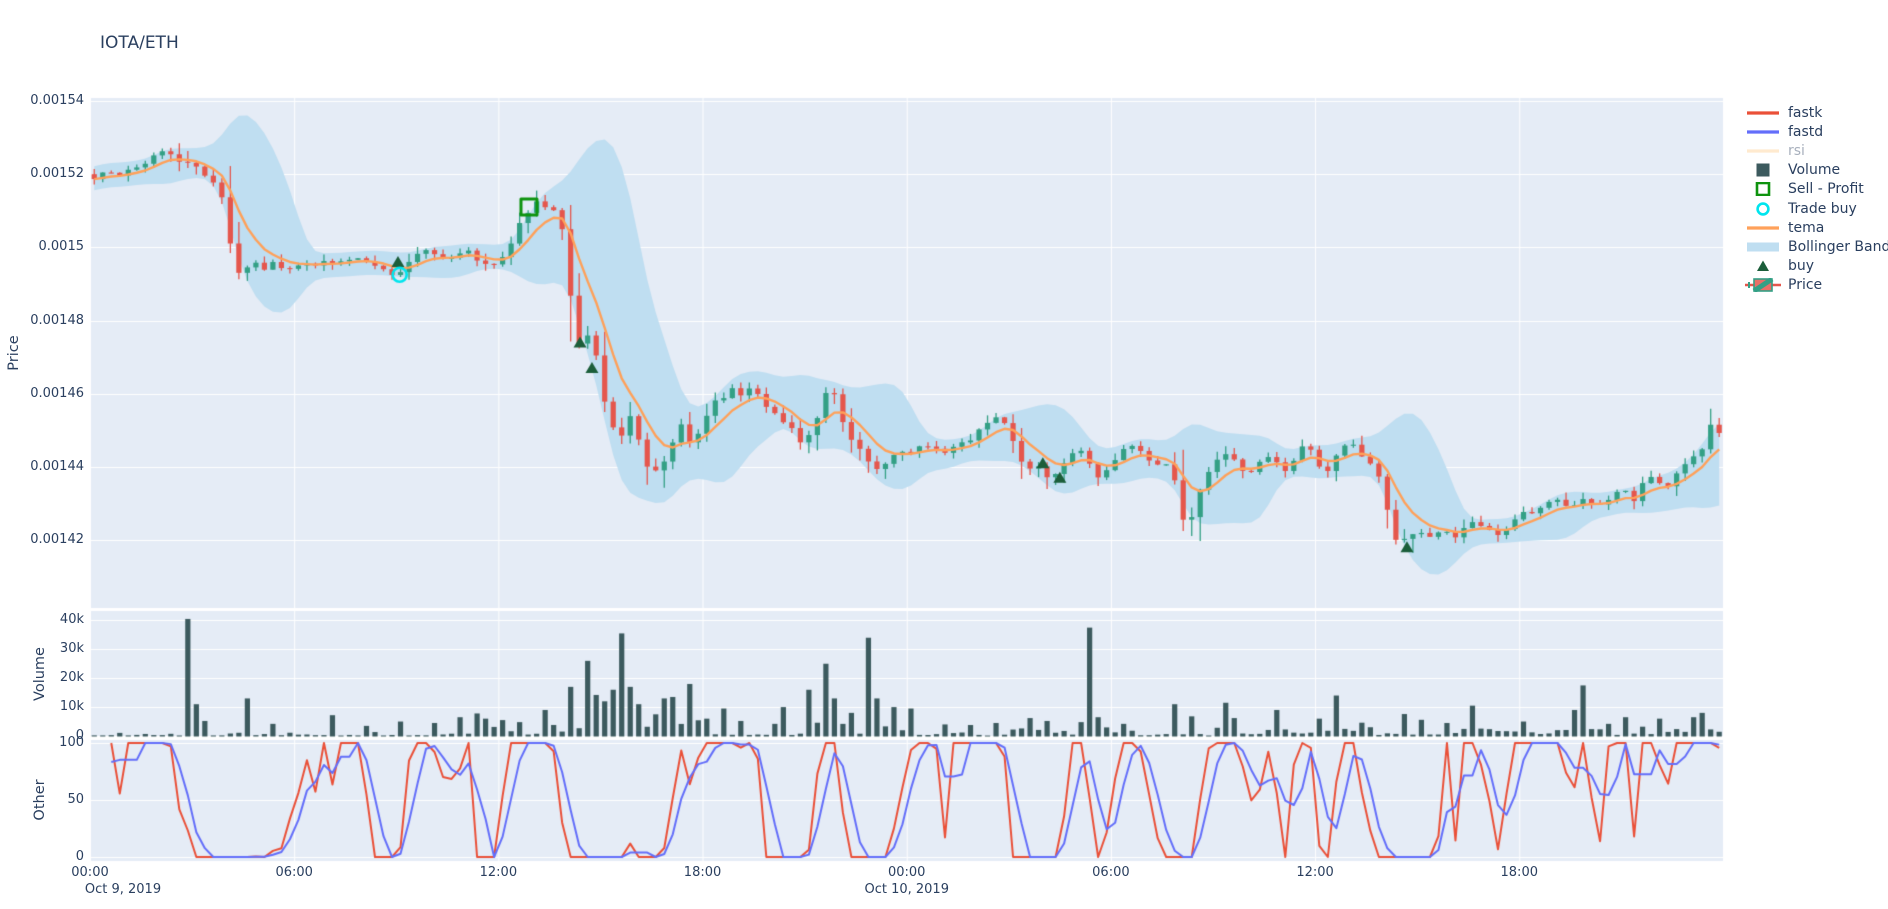  I want to click on legend-item-rsi: rsi, so click(1816, 150).